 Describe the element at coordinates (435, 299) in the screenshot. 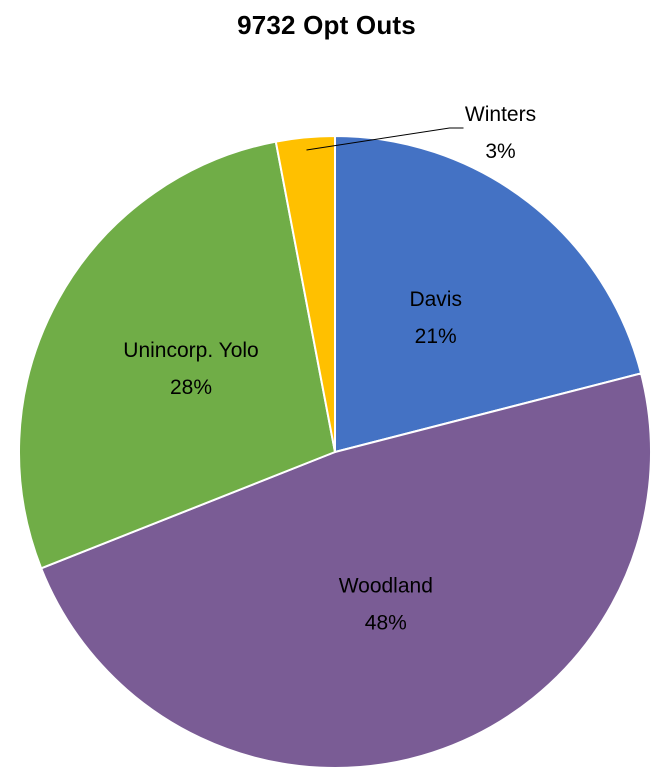

I see `slice-label-davis: Davis` at that location.